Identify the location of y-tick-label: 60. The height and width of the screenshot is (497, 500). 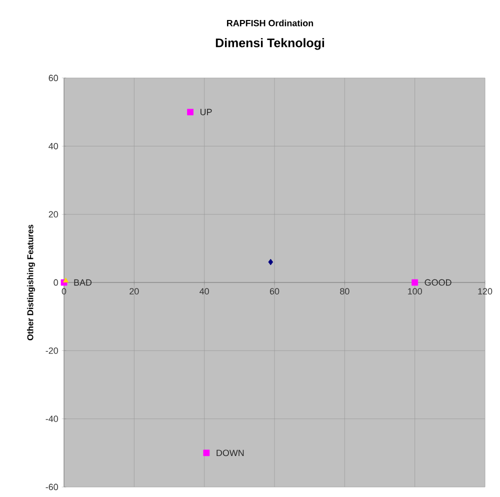
(53, 78).